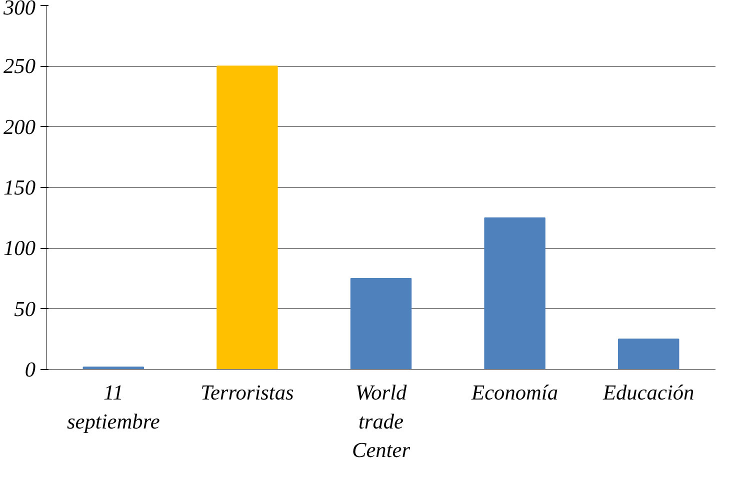 The height and width of the screenshot is (478, 733). I want to click on y-tick-label: 0, so click(30, 370).